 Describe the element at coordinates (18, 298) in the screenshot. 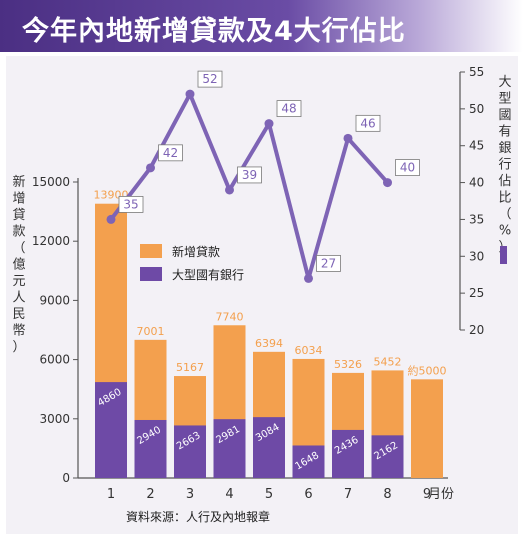

I see `left-axis-label-char: 人` at that location.